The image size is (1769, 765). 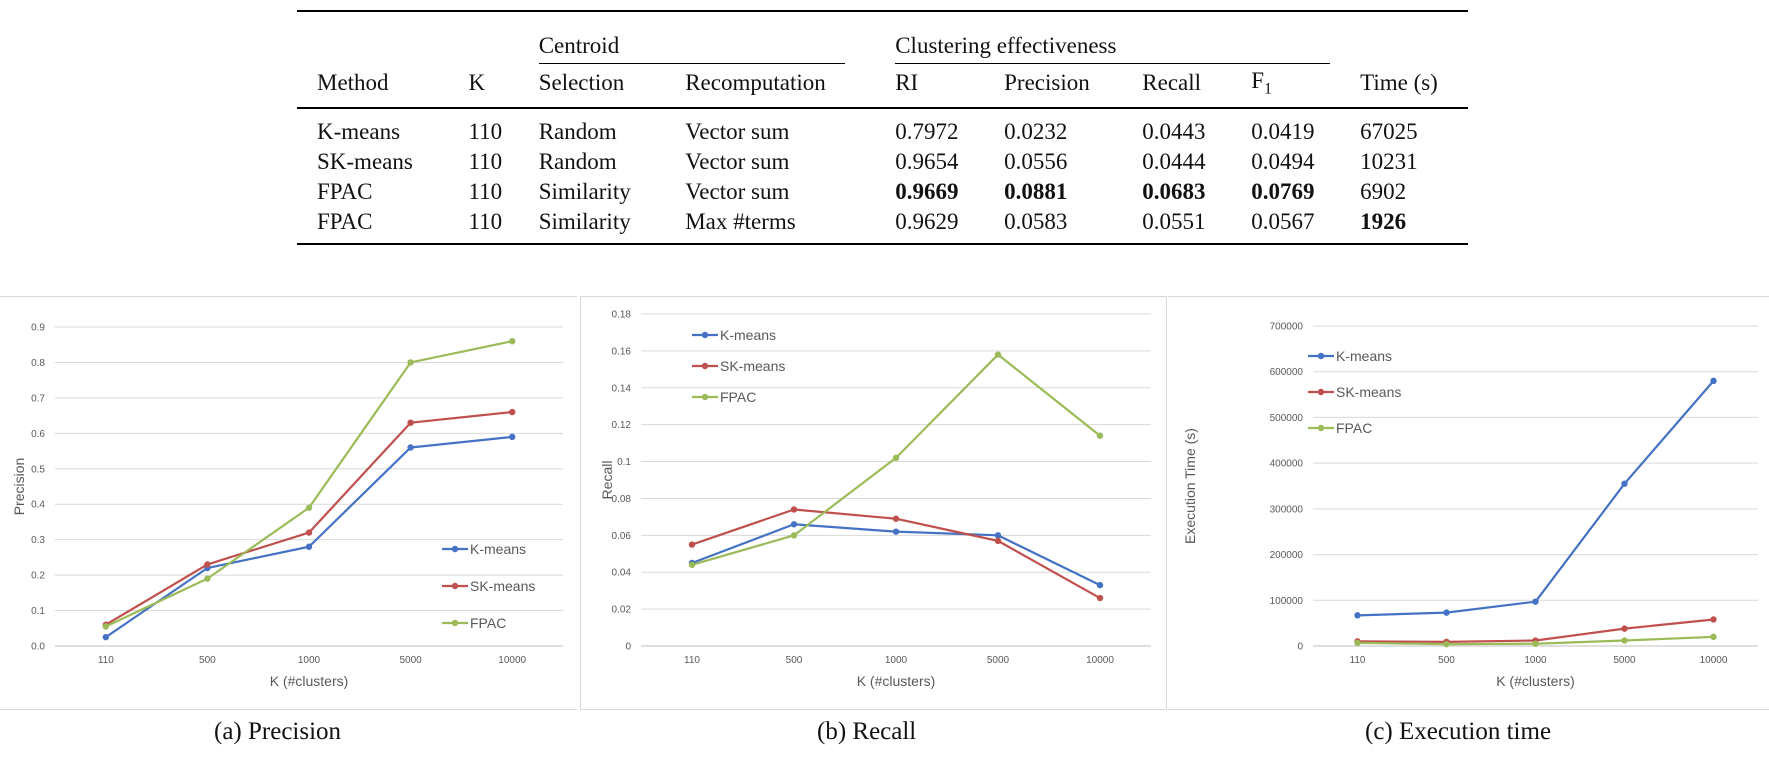 What do you see at coordinates (309, 537) in the screenshot?
I see `series-line-k-means` at bounding box center [309, 537].